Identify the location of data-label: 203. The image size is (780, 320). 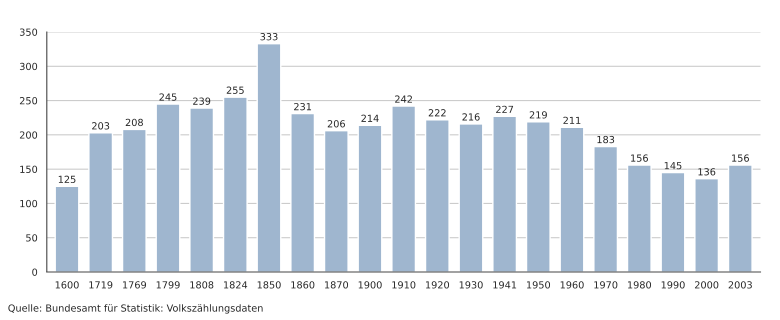
(101, 126).